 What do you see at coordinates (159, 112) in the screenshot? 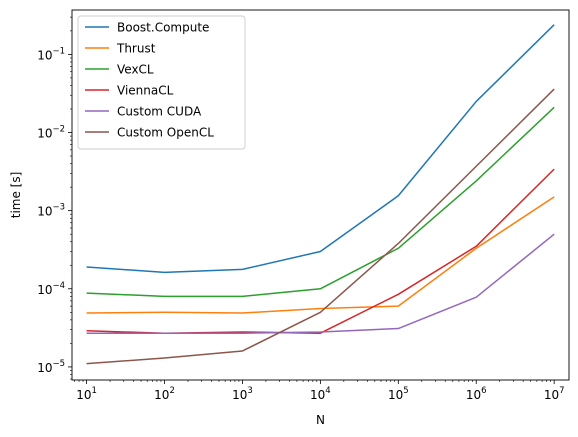
I see `legend-label-4: Custom CUDA` at bounding box center [159, 112].